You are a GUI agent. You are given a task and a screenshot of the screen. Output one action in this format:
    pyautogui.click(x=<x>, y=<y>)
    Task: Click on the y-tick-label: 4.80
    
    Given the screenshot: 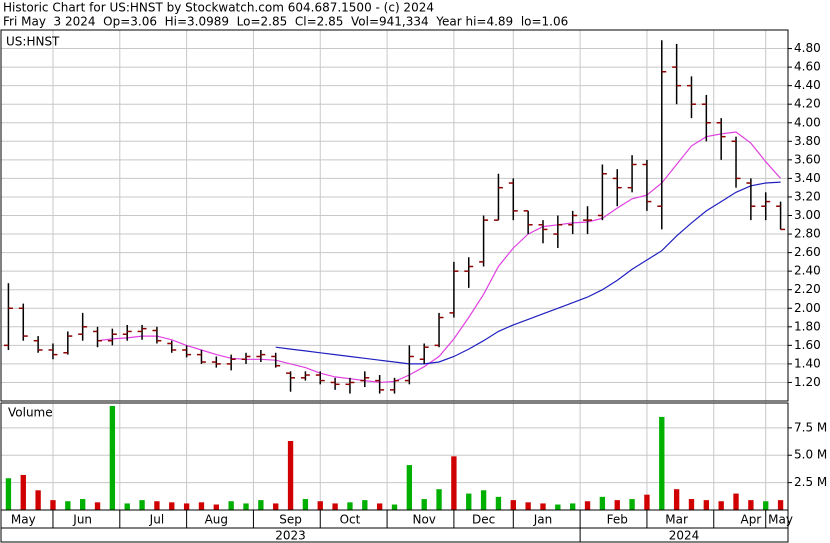 What is the action you would take?
    pyautogui.click(x=807, y=48)
    